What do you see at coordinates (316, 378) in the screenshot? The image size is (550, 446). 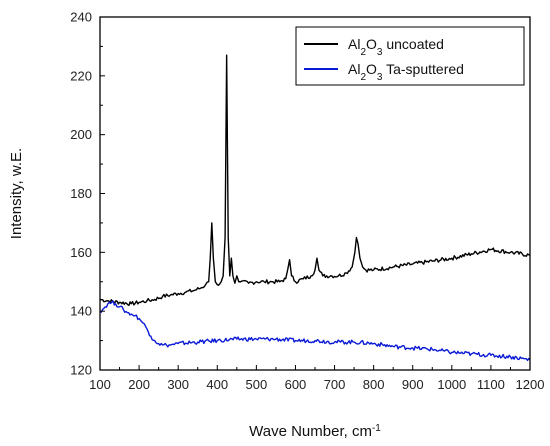 I see `x-axis: 100 200 300 400 500 600 700 800 900 1000 1100 1200` at bounding box center [316, 378].